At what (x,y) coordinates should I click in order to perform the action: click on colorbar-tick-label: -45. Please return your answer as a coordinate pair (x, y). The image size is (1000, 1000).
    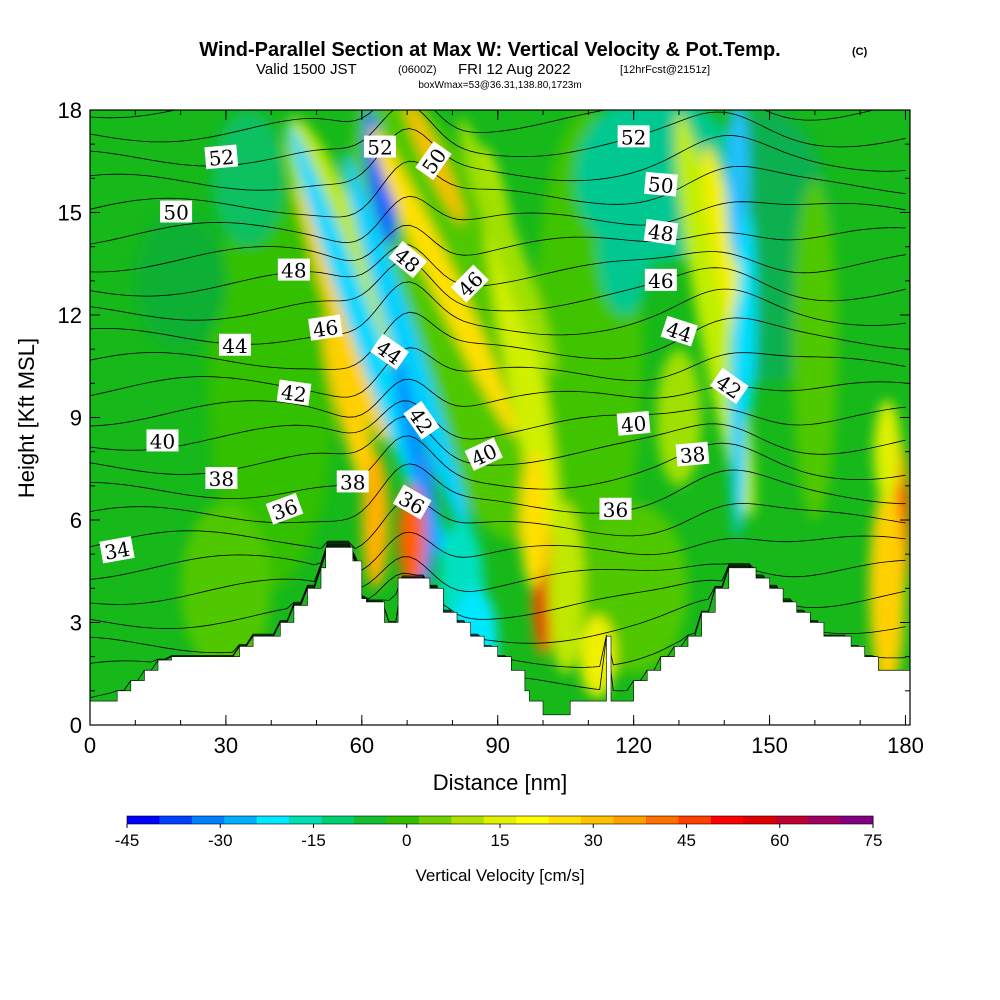
    Looking at the image, I should click on (127, 840).